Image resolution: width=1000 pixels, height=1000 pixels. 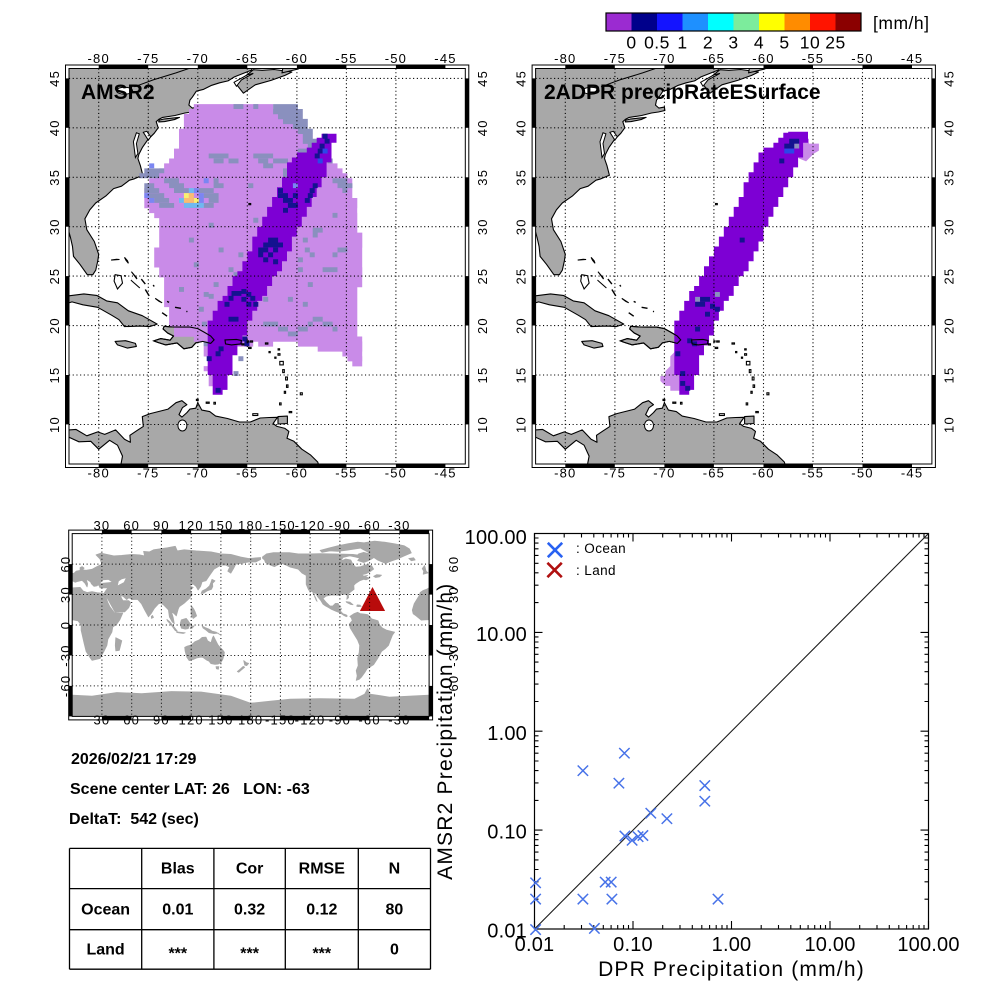 What do you see at coordinates (190, 789) in the screenshot?
I see `svg-text:Scene center LAT: 26 LON: -6: Scene center LAT: 26 LON: -63` at bounding box center [190, 789].